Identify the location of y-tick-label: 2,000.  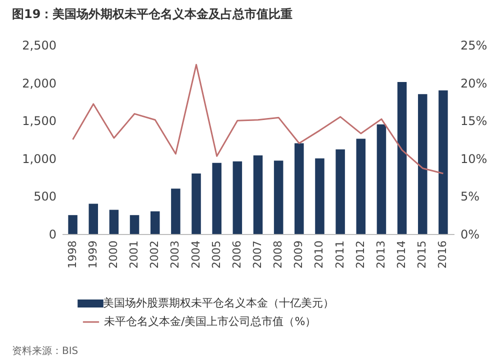
(39, 83).